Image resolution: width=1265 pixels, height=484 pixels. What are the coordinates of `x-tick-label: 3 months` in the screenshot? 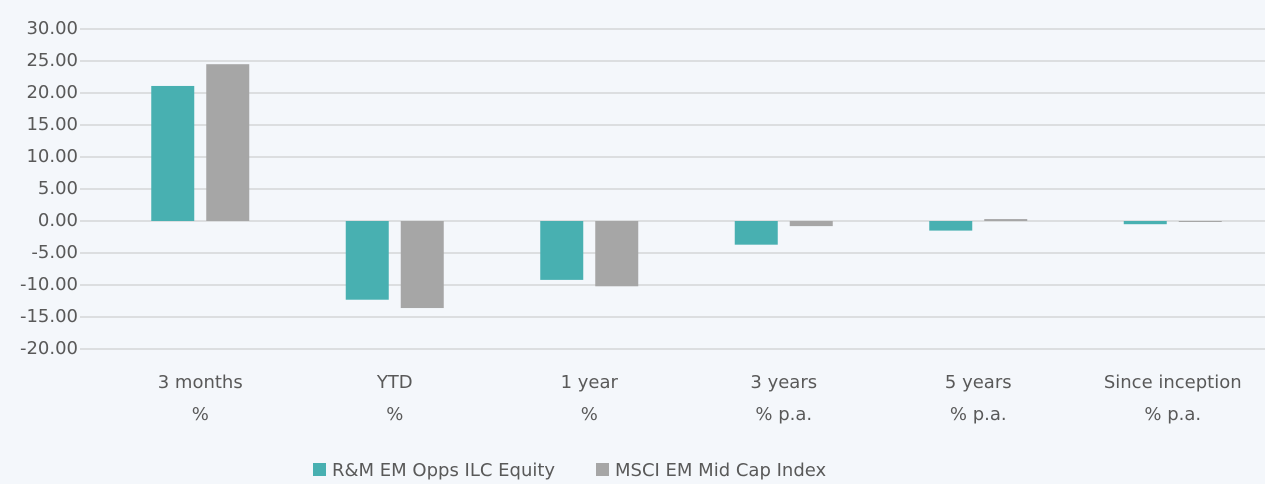 It's located at (200, 382).